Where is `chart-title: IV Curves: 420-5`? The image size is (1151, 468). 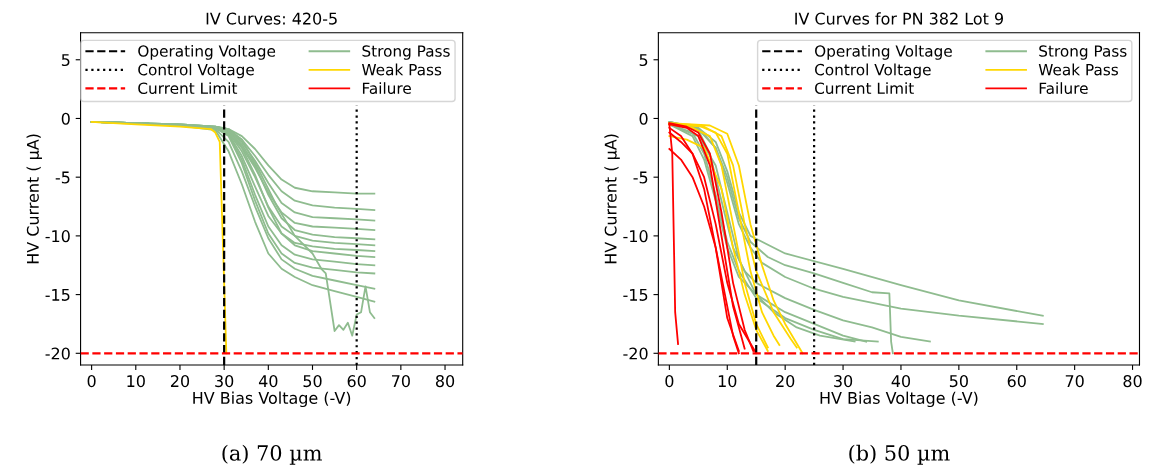
chart-title: IV Curves: 420-5 is located at coordinates (271, 18).